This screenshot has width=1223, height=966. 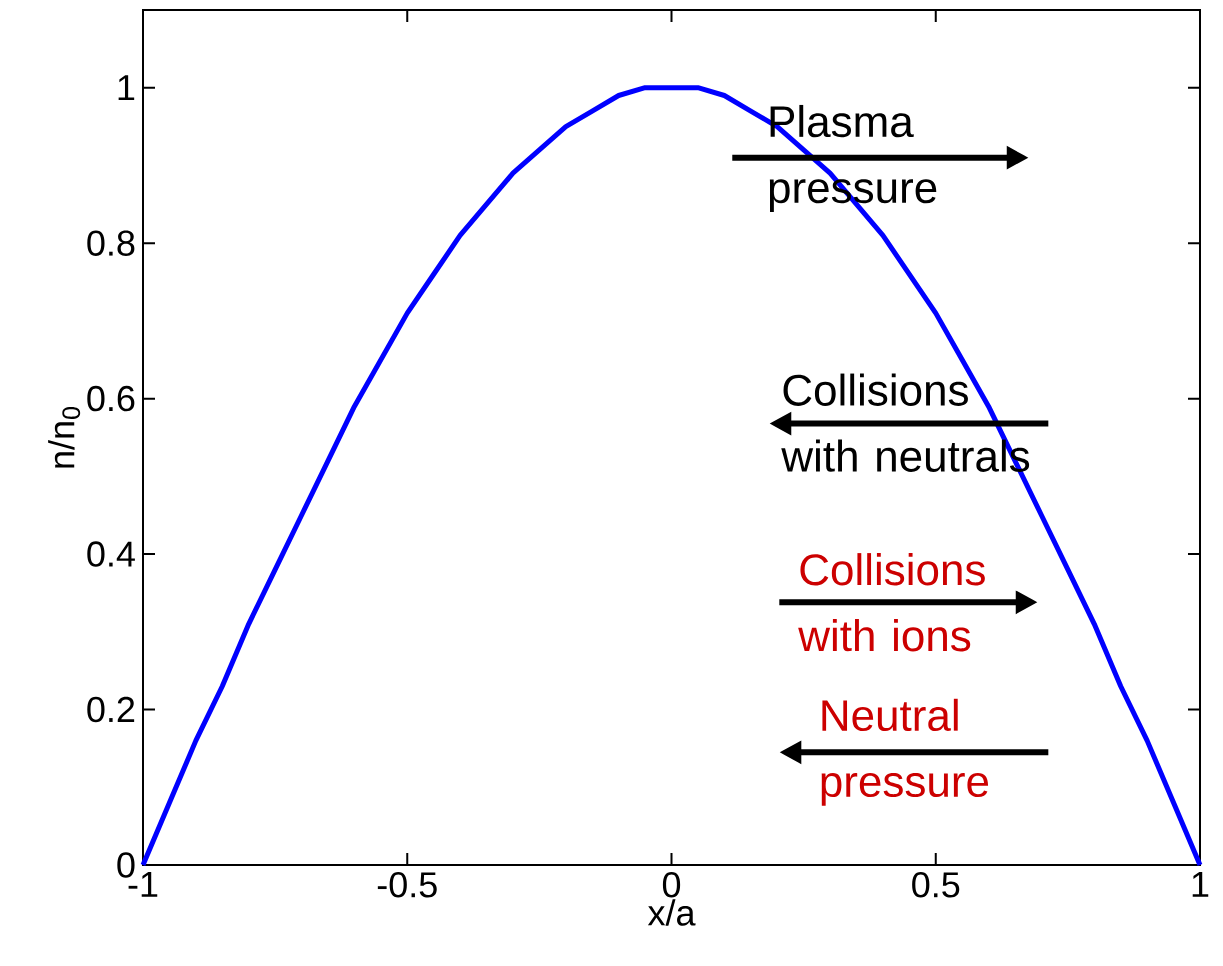 I want to click on x-tick-label: -0.5, so click(x=407, y=885).